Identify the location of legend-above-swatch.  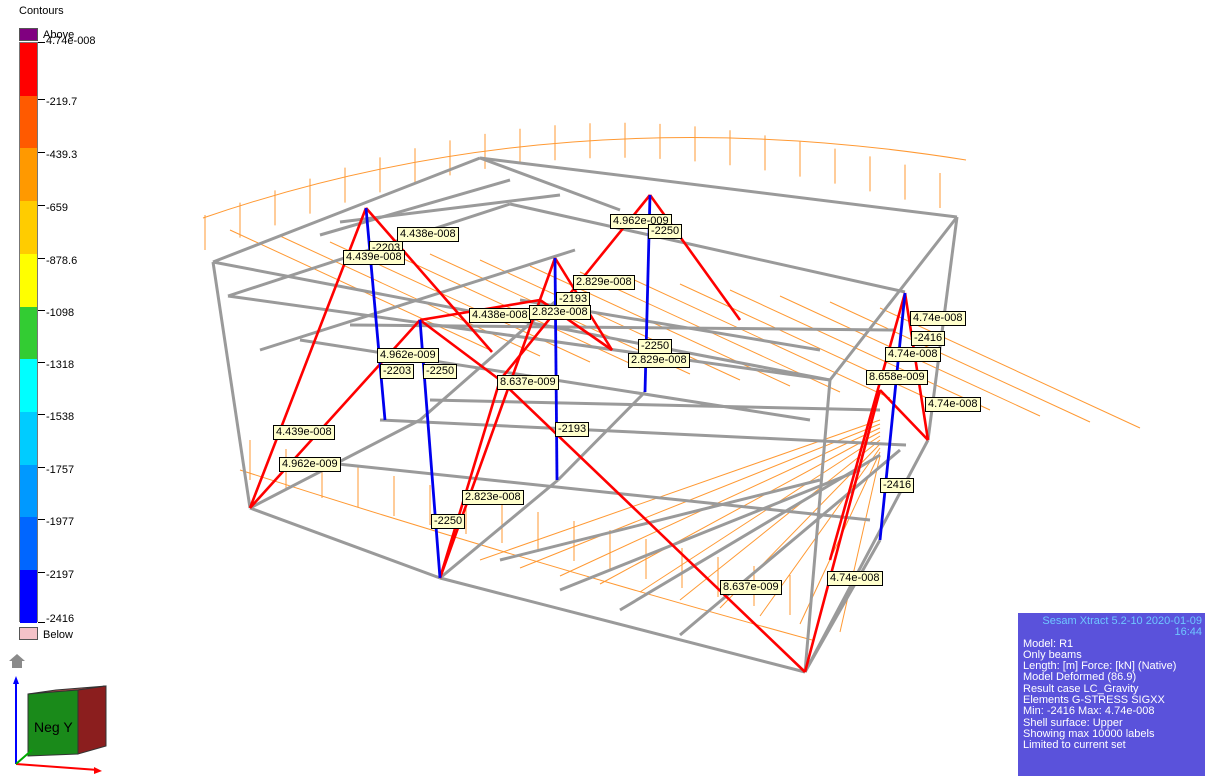
(28, 34).